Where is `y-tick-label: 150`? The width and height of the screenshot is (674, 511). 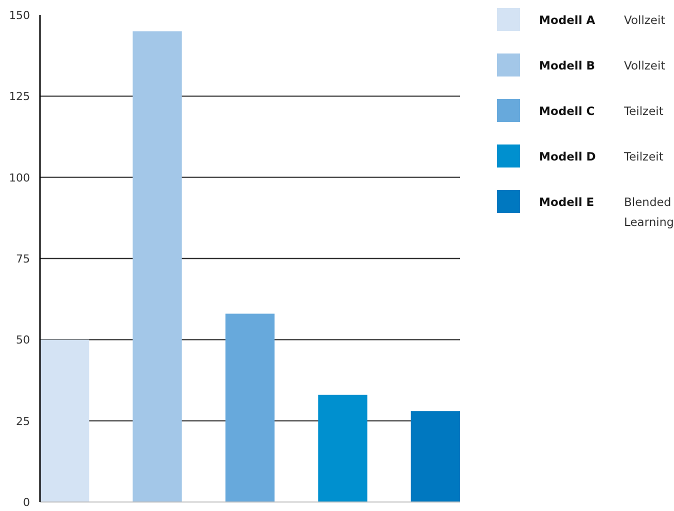
y-tick-label: 150 is located at coordinates (19, 15).